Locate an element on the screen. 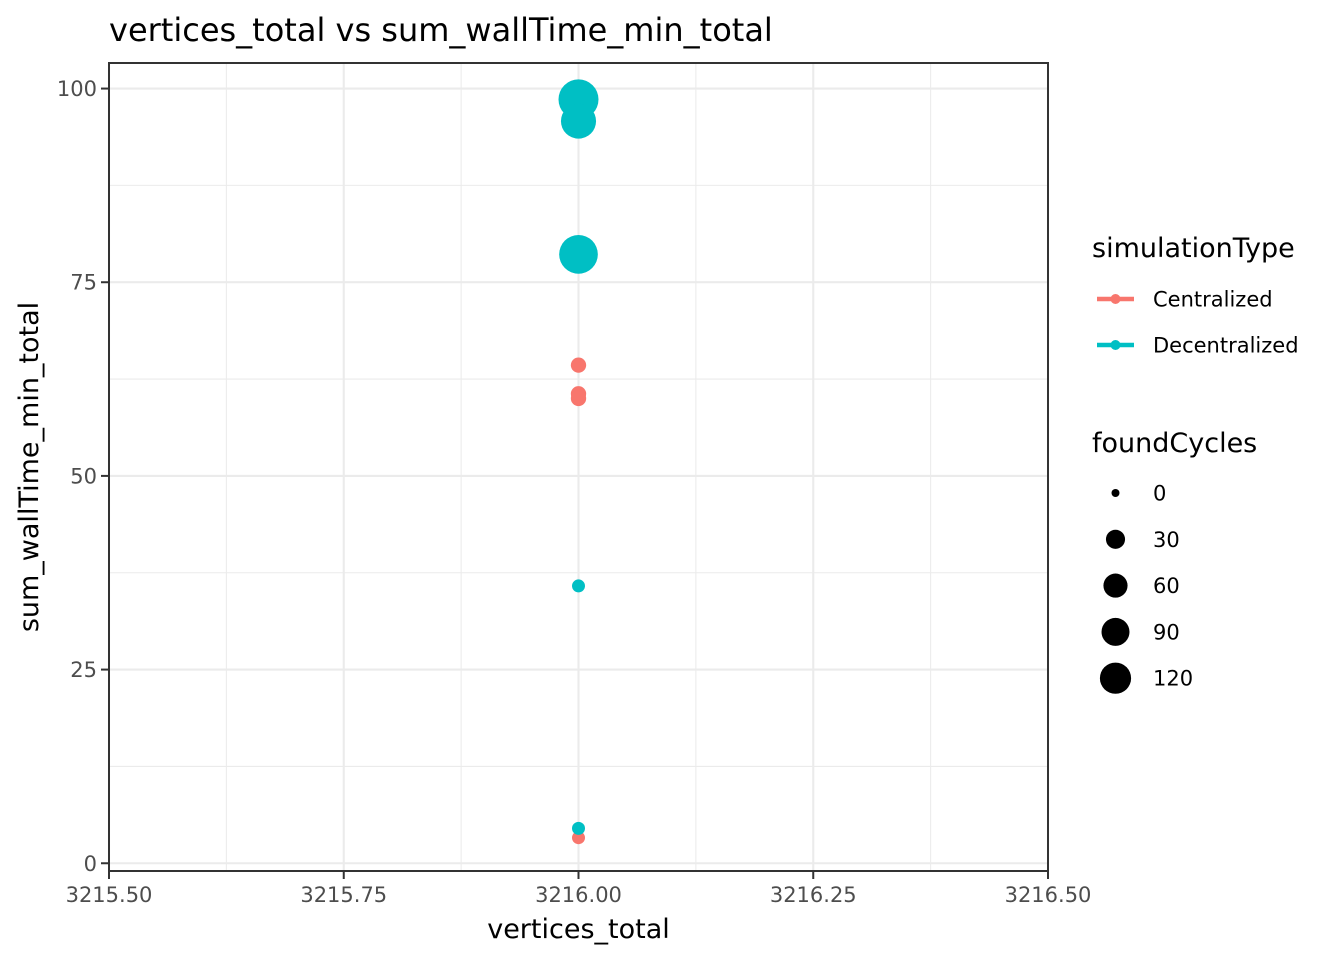  legend-color-title: simulationType is located at coordinates (1193, 248).